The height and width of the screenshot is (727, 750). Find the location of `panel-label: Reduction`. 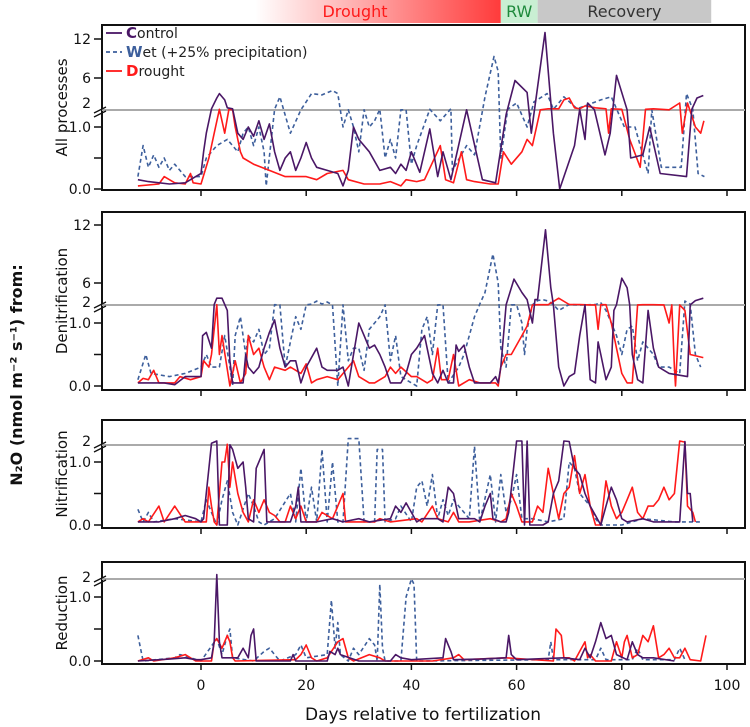

panel-label: Reduction is located at coordinates (62, 613).